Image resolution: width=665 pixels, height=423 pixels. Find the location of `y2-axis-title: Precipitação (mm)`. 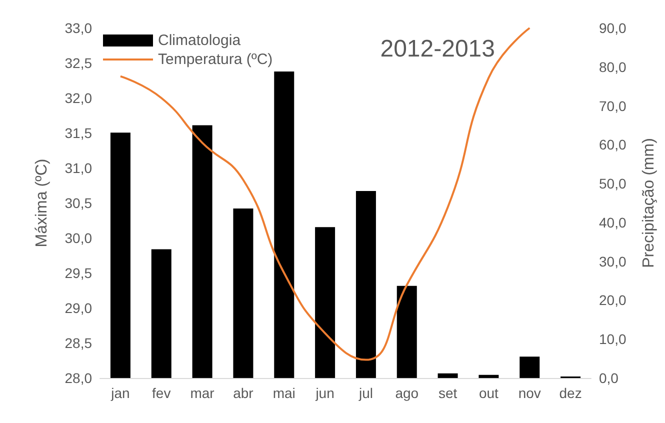

y2-axis-title: Precipitação (mm) is located at coordinates (649, 203).